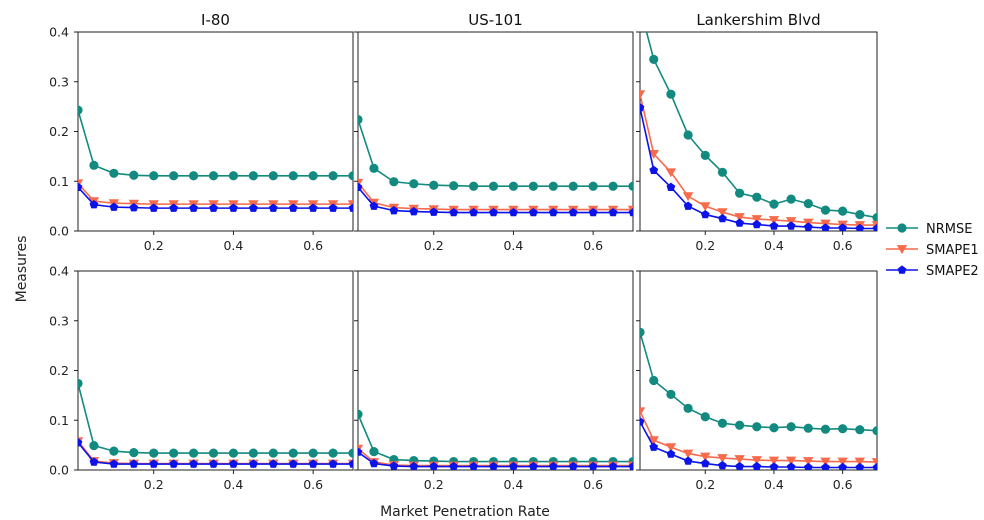  What do you see at coordinates (774, 484) in the screenshot?
I see `x-tick-label: 0.4` at bounding box center [774, 484].